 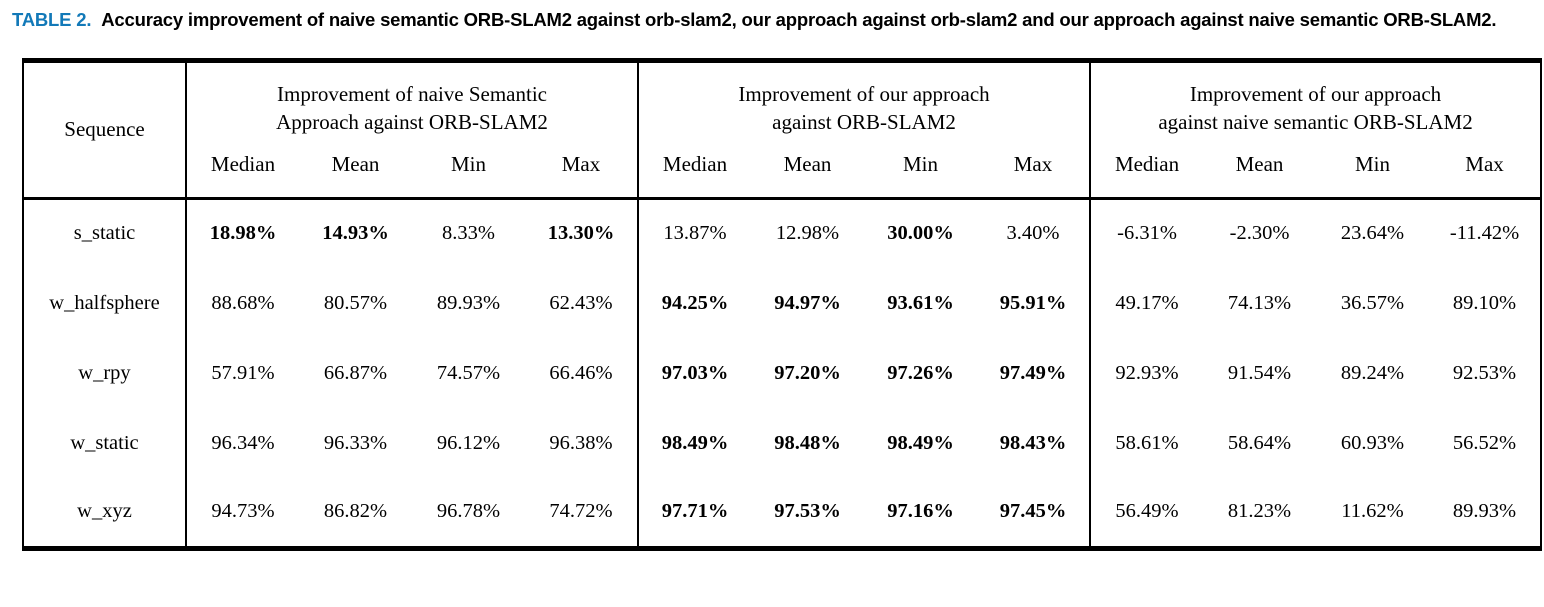 What do you see at coordinates (52, 19) in the screenshot?
I see `table-caption-label: TABLE 2.` at bounding box center [52, 19].